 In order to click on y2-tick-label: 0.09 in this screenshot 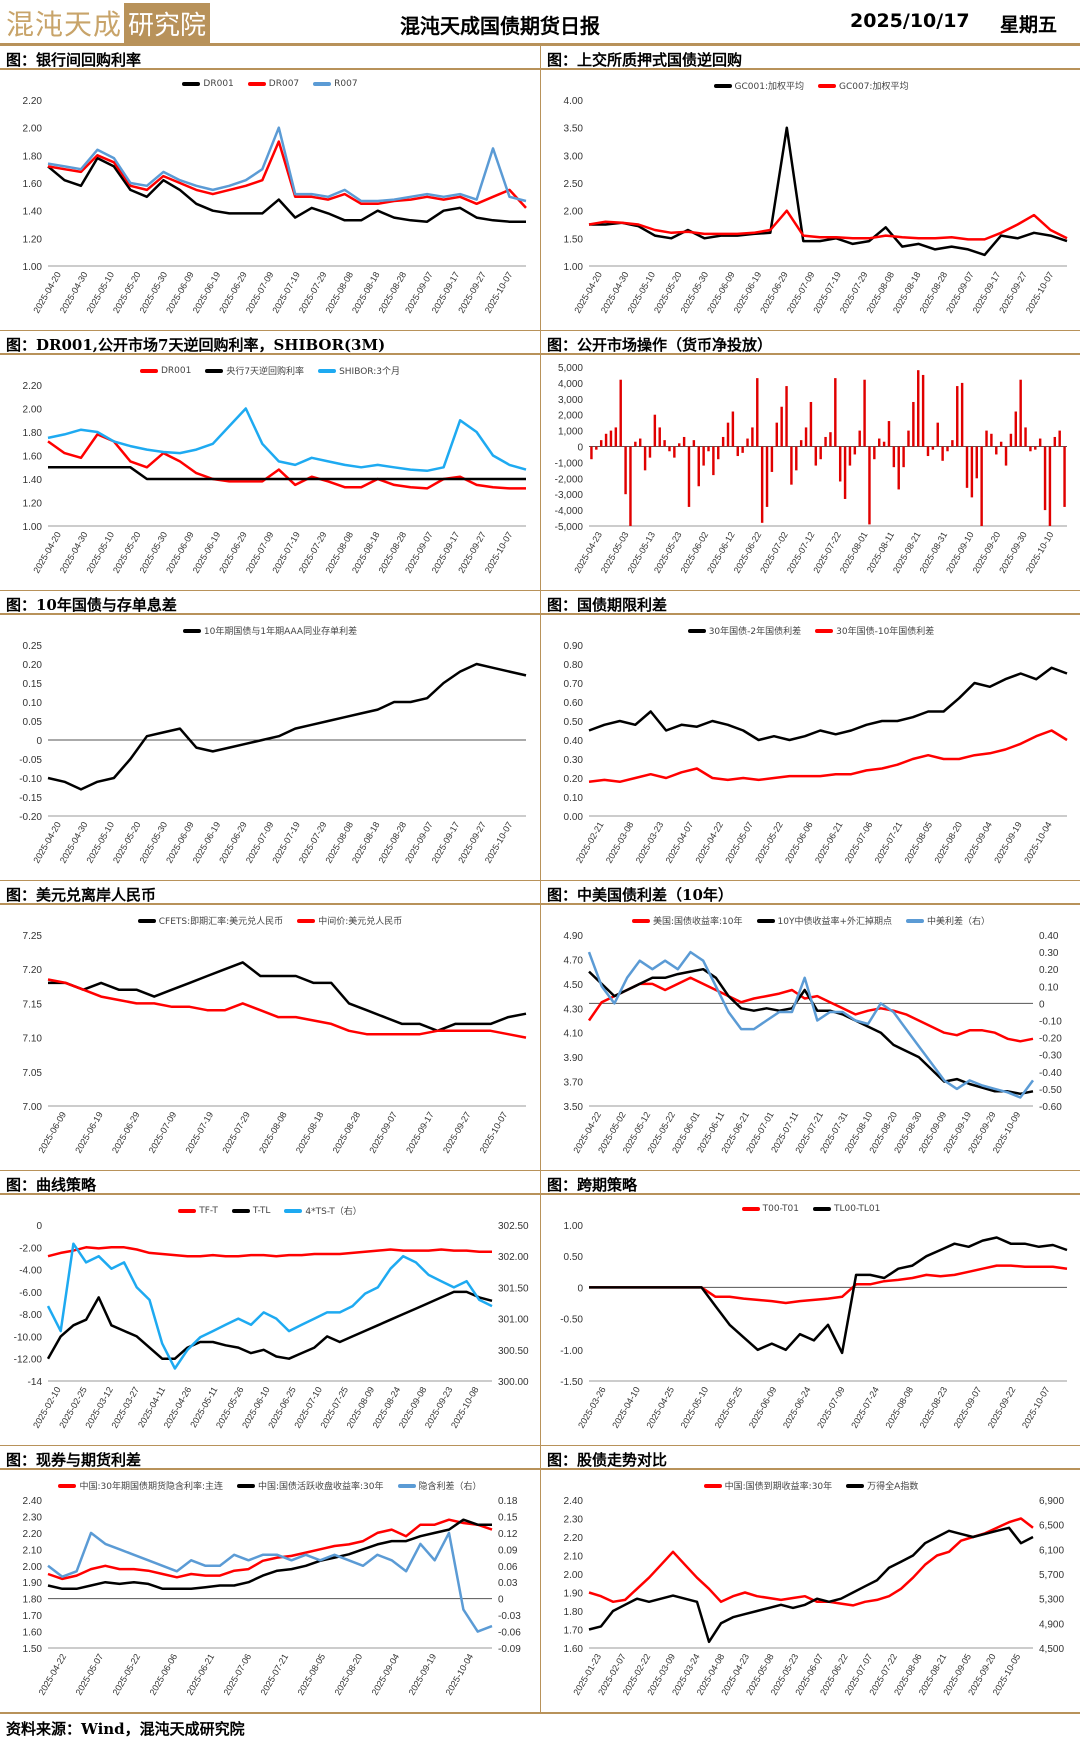, I will do `click(508, 1550)`.